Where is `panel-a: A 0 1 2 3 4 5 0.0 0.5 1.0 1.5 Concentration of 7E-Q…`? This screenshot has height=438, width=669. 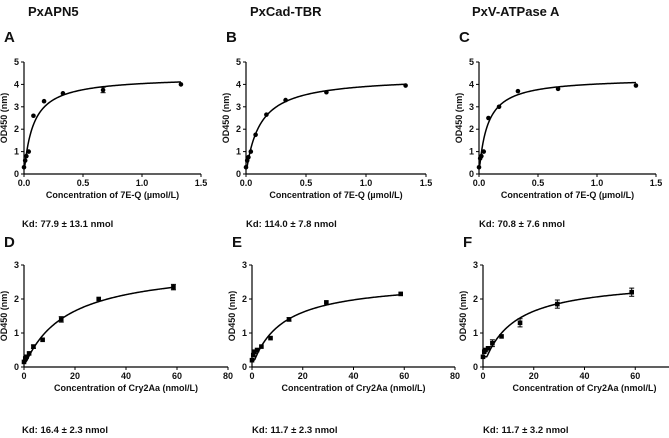
panel-a: A 0 1 2 3 4 5 0.0 0.5 1.0 1.5 Concentration of 7E-Q… is located at coordinates (103, 129).